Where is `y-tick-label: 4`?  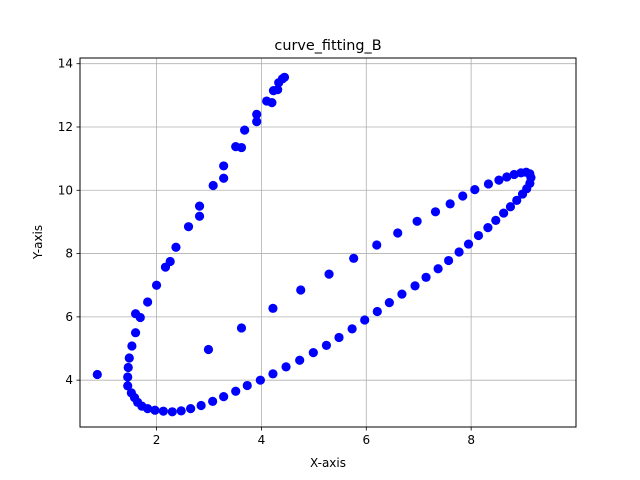
y-tick-label: 4 is located at coordinates (69, 380).